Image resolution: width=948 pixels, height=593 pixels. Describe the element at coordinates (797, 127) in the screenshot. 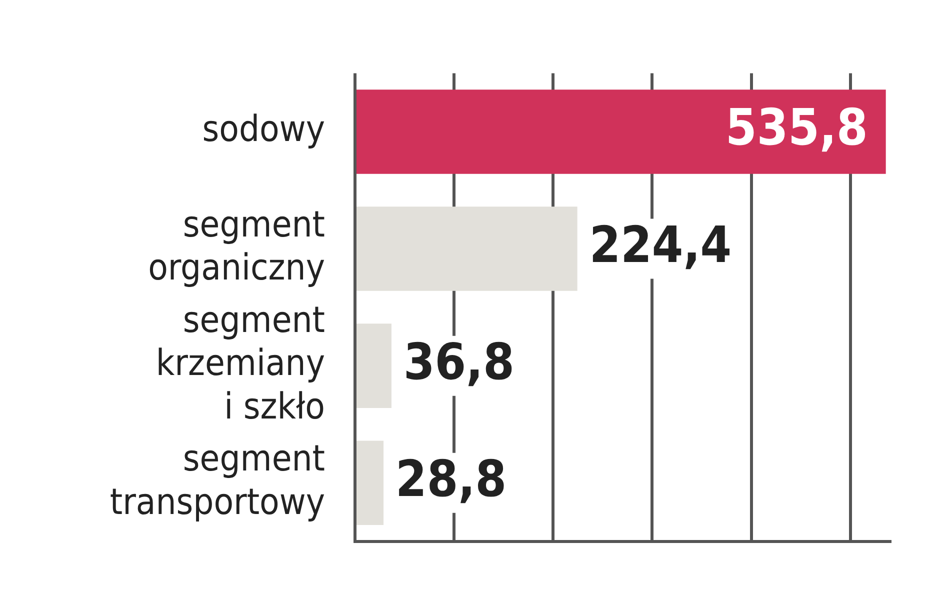

I see `data-label: 535,8` at that location.